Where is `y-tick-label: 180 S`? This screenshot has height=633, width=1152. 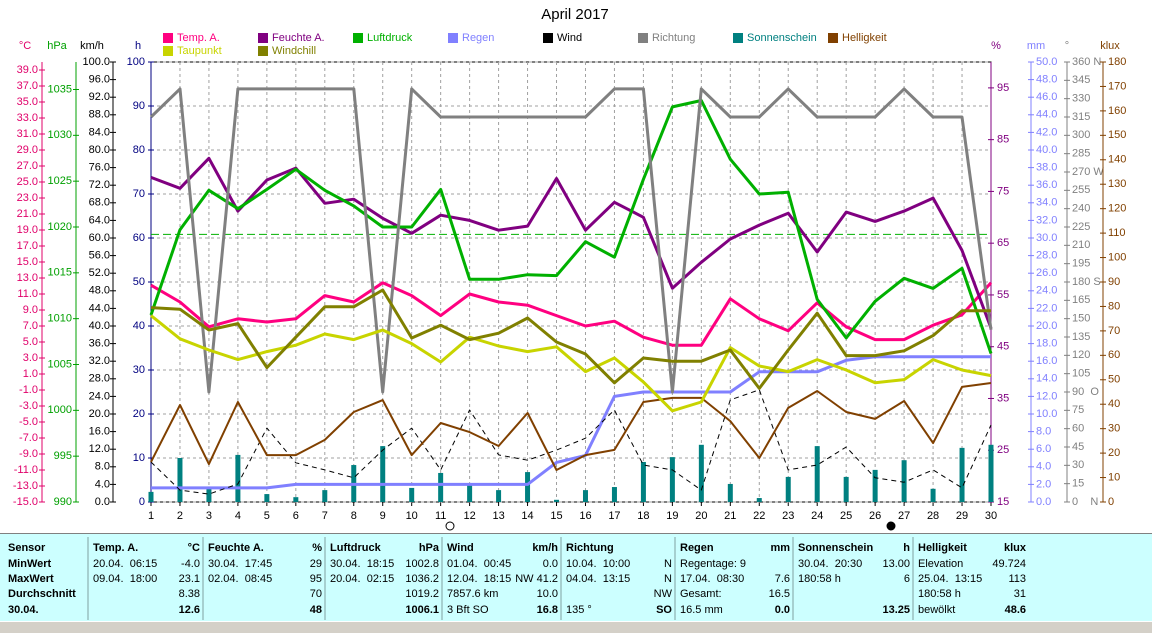 y-tick-label: 180 S is located at coordinates (1086, 282).